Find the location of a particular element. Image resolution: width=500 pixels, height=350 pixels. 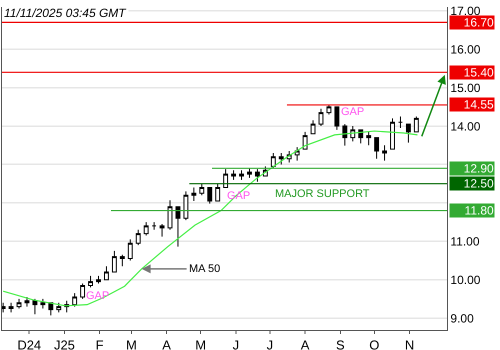

x-tick-label: D24 is located at coordinates (29, 344).